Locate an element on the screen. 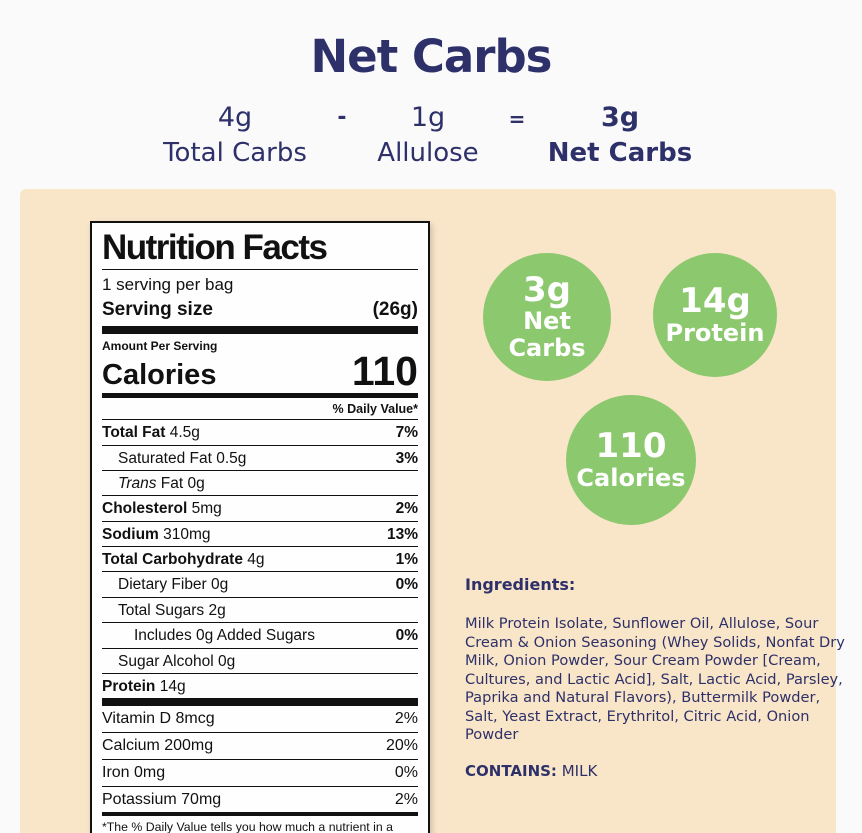 The image size is (862, 833). serving-size-label: Serving size is located at coordinates (157, 309).